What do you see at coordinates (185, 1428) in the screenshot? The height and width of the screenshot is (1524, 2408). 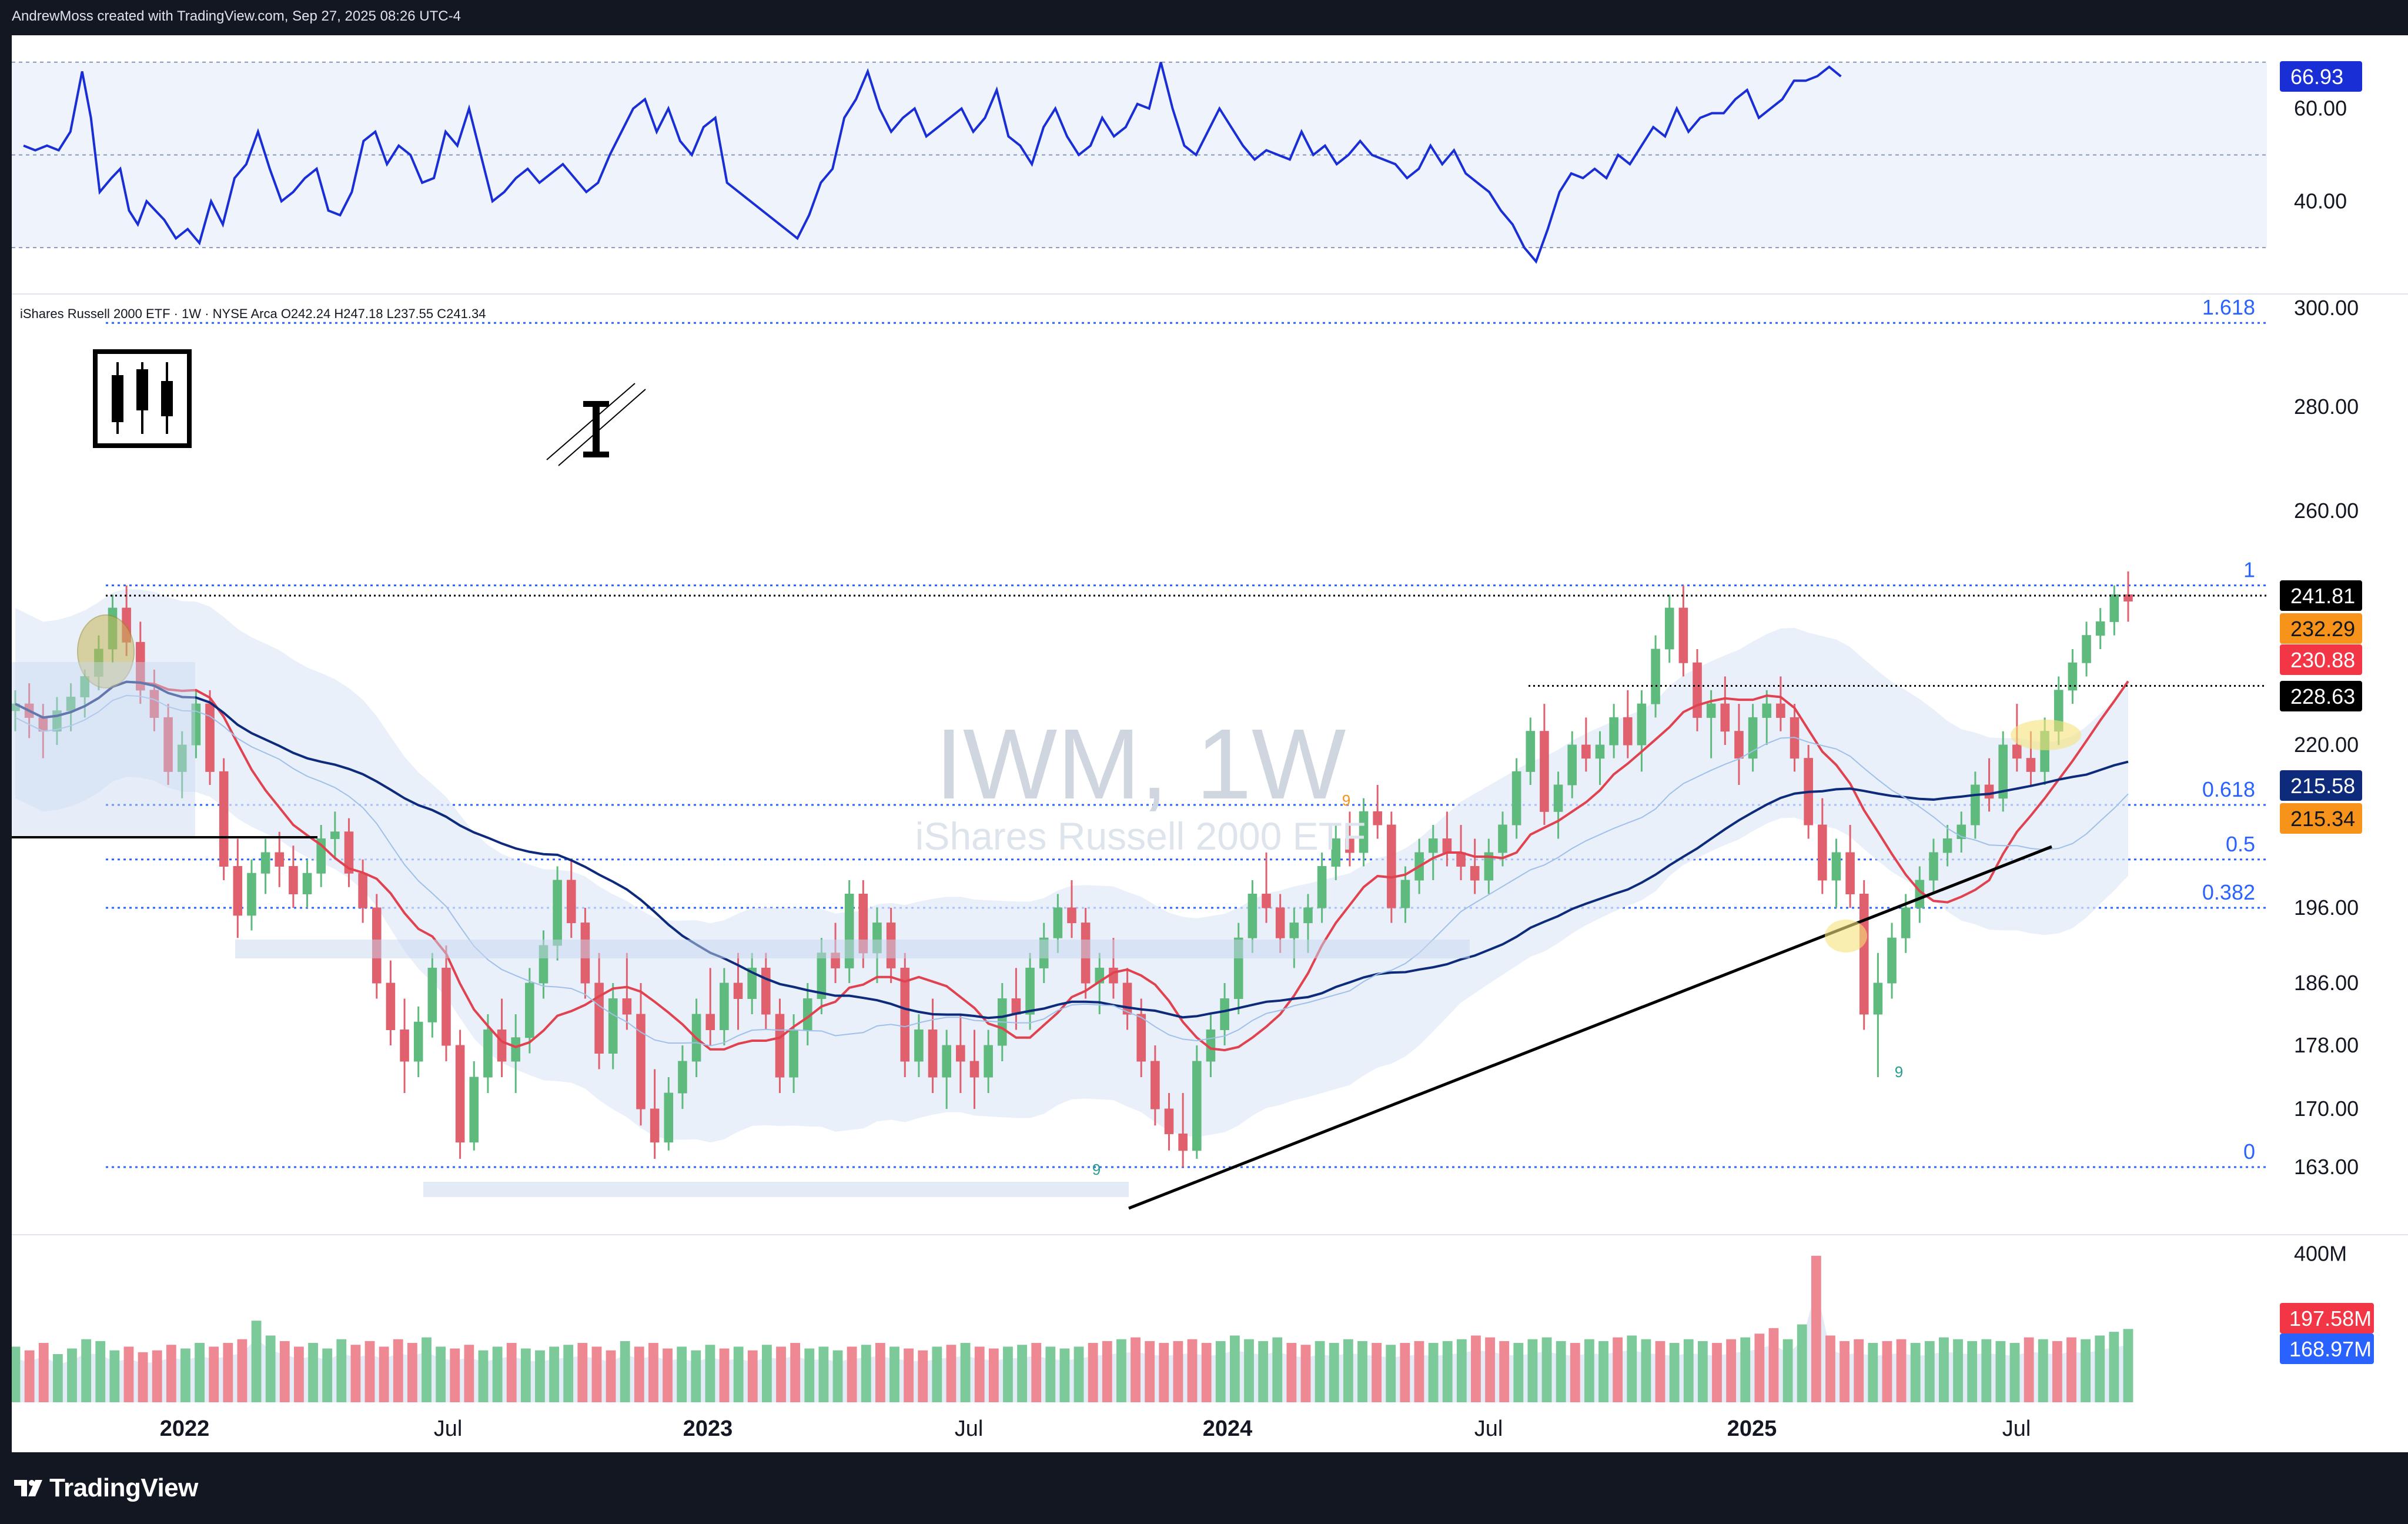 I see `time-tick-label: 2022` at bounding box center [185, 1428].